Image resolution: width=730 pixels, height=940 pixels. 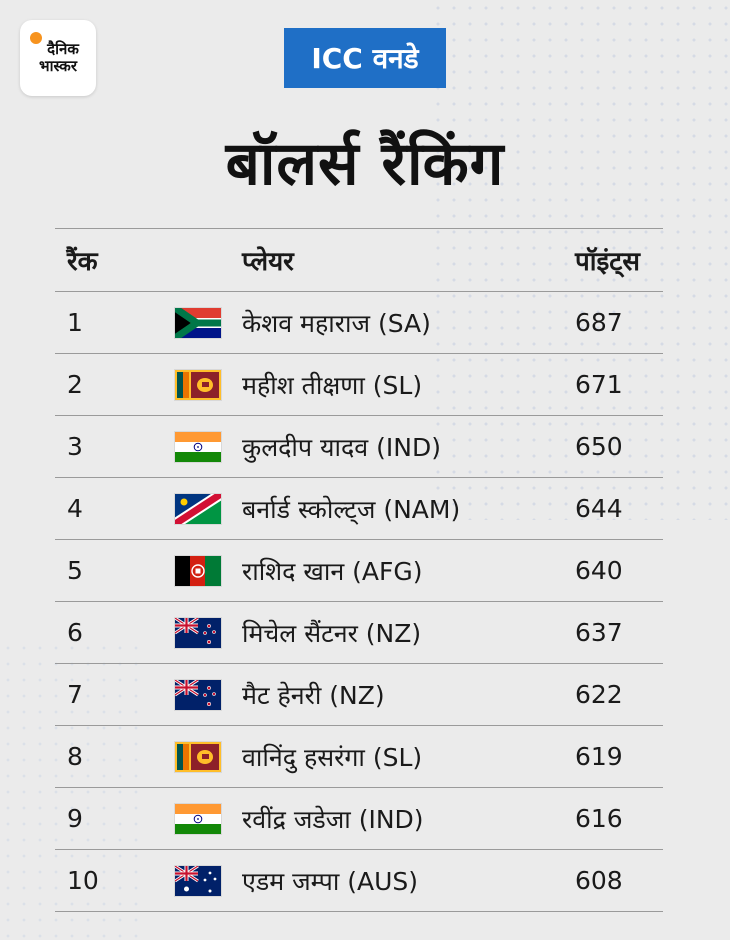 I want to click on rank-cell: 10, so click(x=83, y=880).